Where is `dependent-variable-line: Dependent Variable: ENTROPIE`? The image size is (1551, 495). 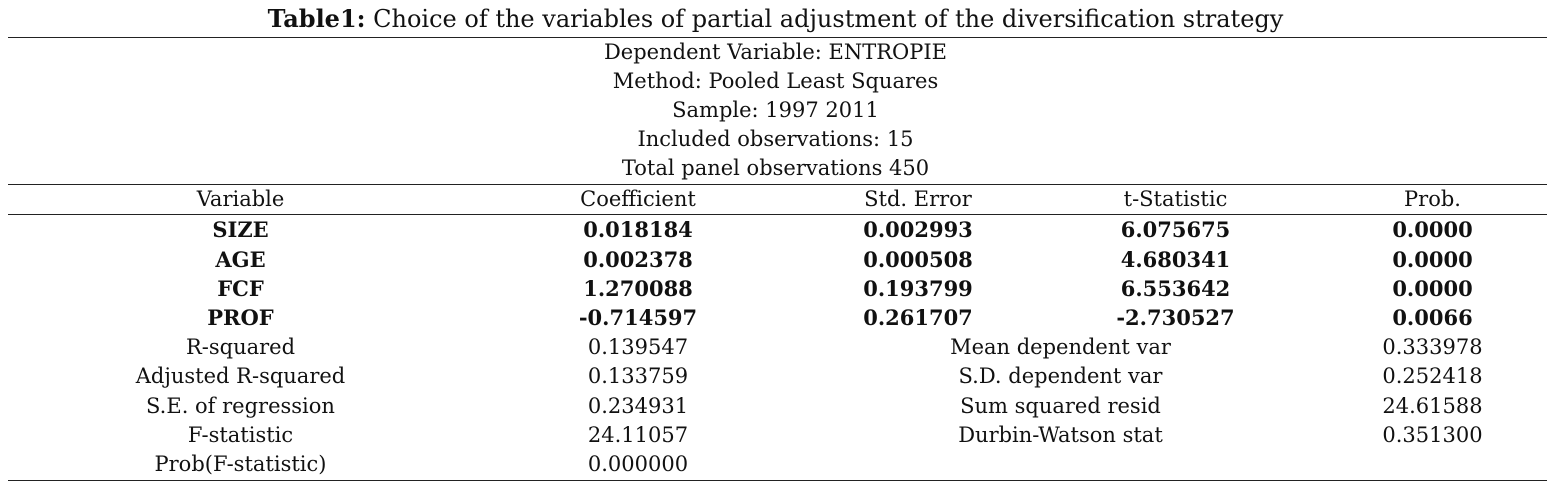
dependent-variable-line: Dependent Variable: ENTROPIE is located at coordinates (775, 52).